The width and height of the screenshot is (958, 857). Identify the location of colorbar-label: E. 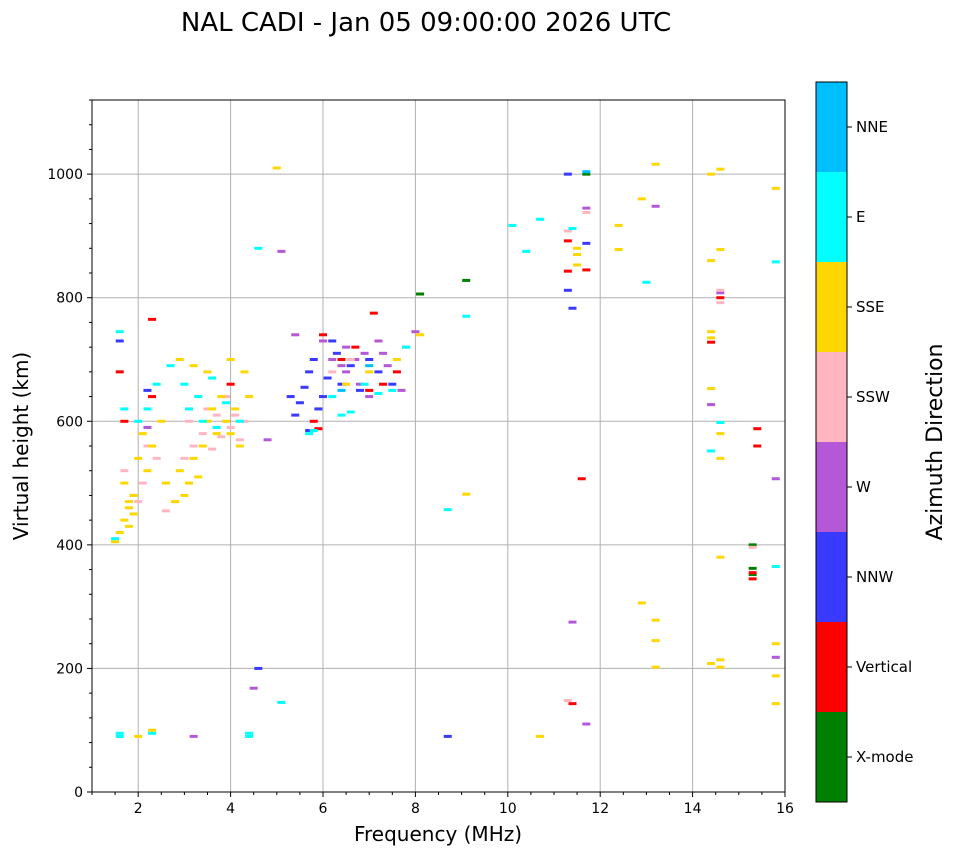
(860, 217).